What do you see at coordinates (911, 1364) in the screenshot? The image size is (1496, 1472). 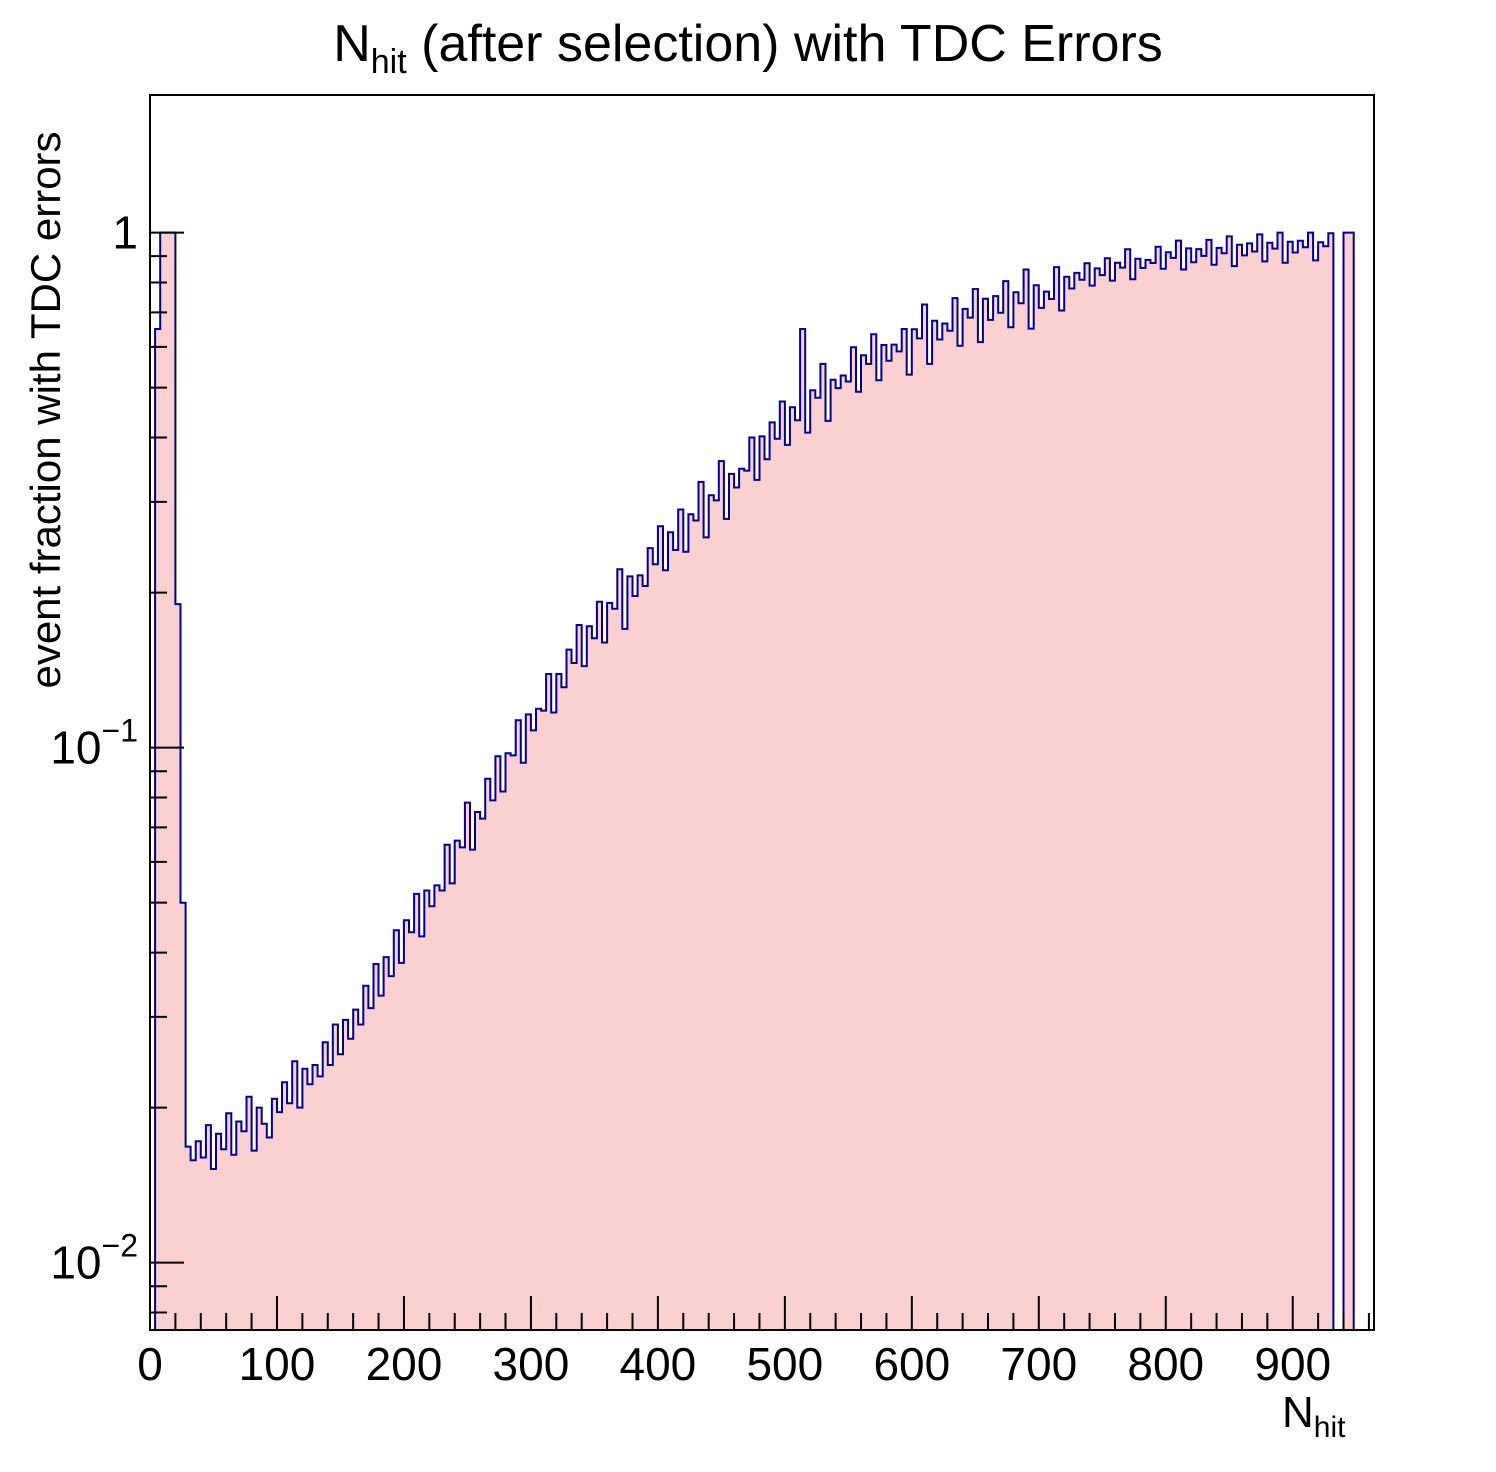 I see `x-tick-label: 600` at bounding box center [911, 1364].